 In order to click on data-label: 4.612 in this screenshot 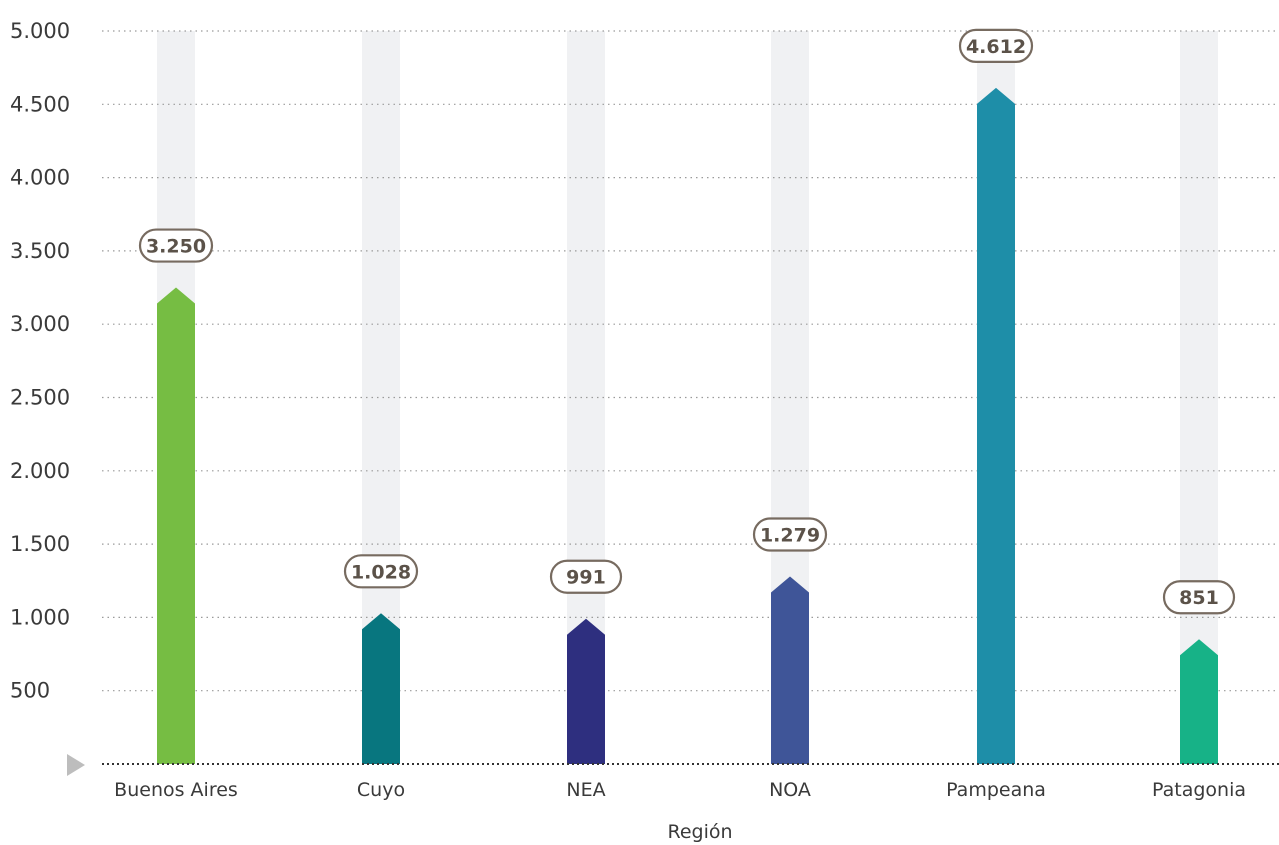, I will do `click(996, 47)`.